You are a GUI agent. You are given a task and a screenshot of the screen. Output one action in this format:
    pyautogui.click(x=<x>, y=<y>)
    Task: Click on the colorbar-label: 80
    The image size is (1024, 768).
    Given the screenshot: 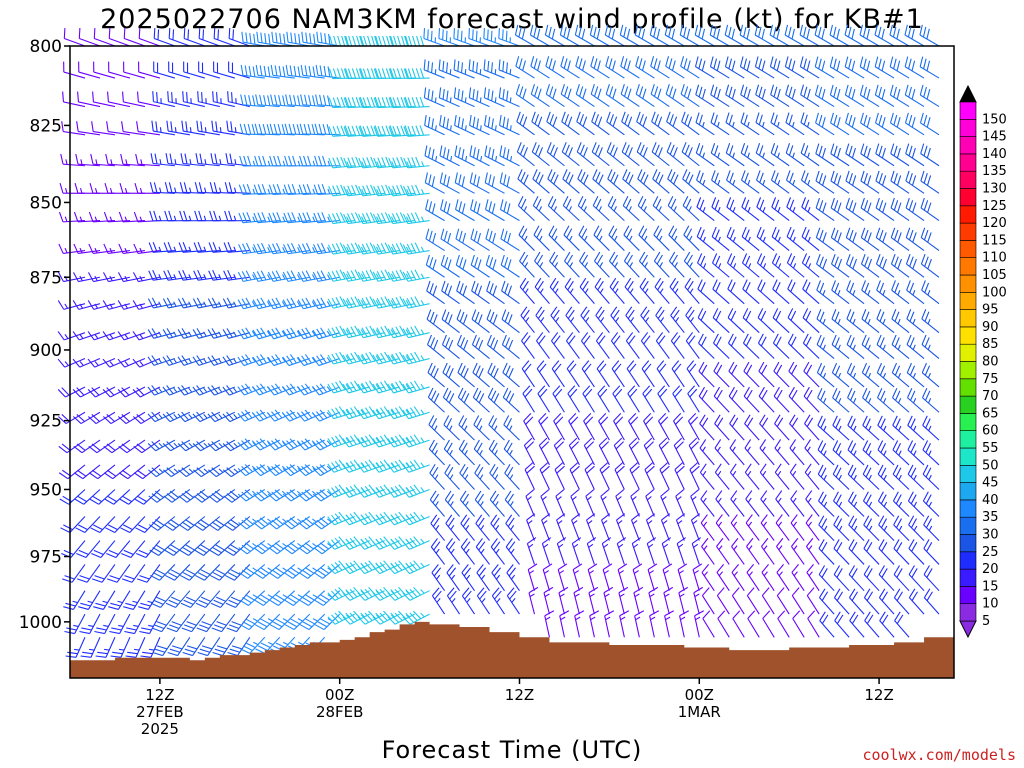 What is the action you would take?
    pyautogui.click(x=990, y=362)
    